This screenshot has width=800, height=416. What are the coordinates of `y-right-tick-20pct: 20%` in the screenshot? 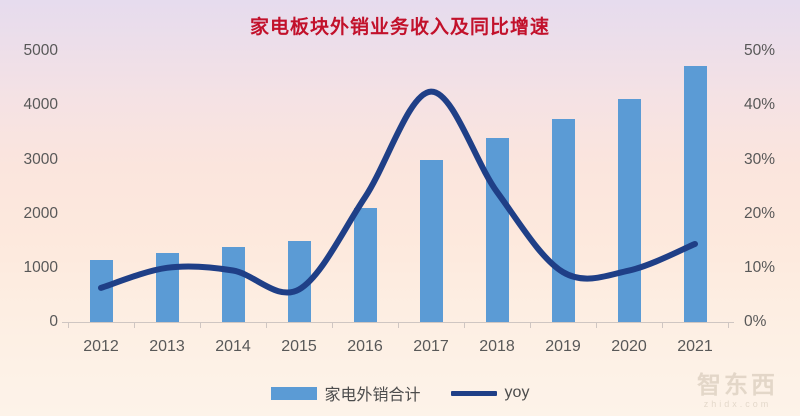 It's located at (760, 213).